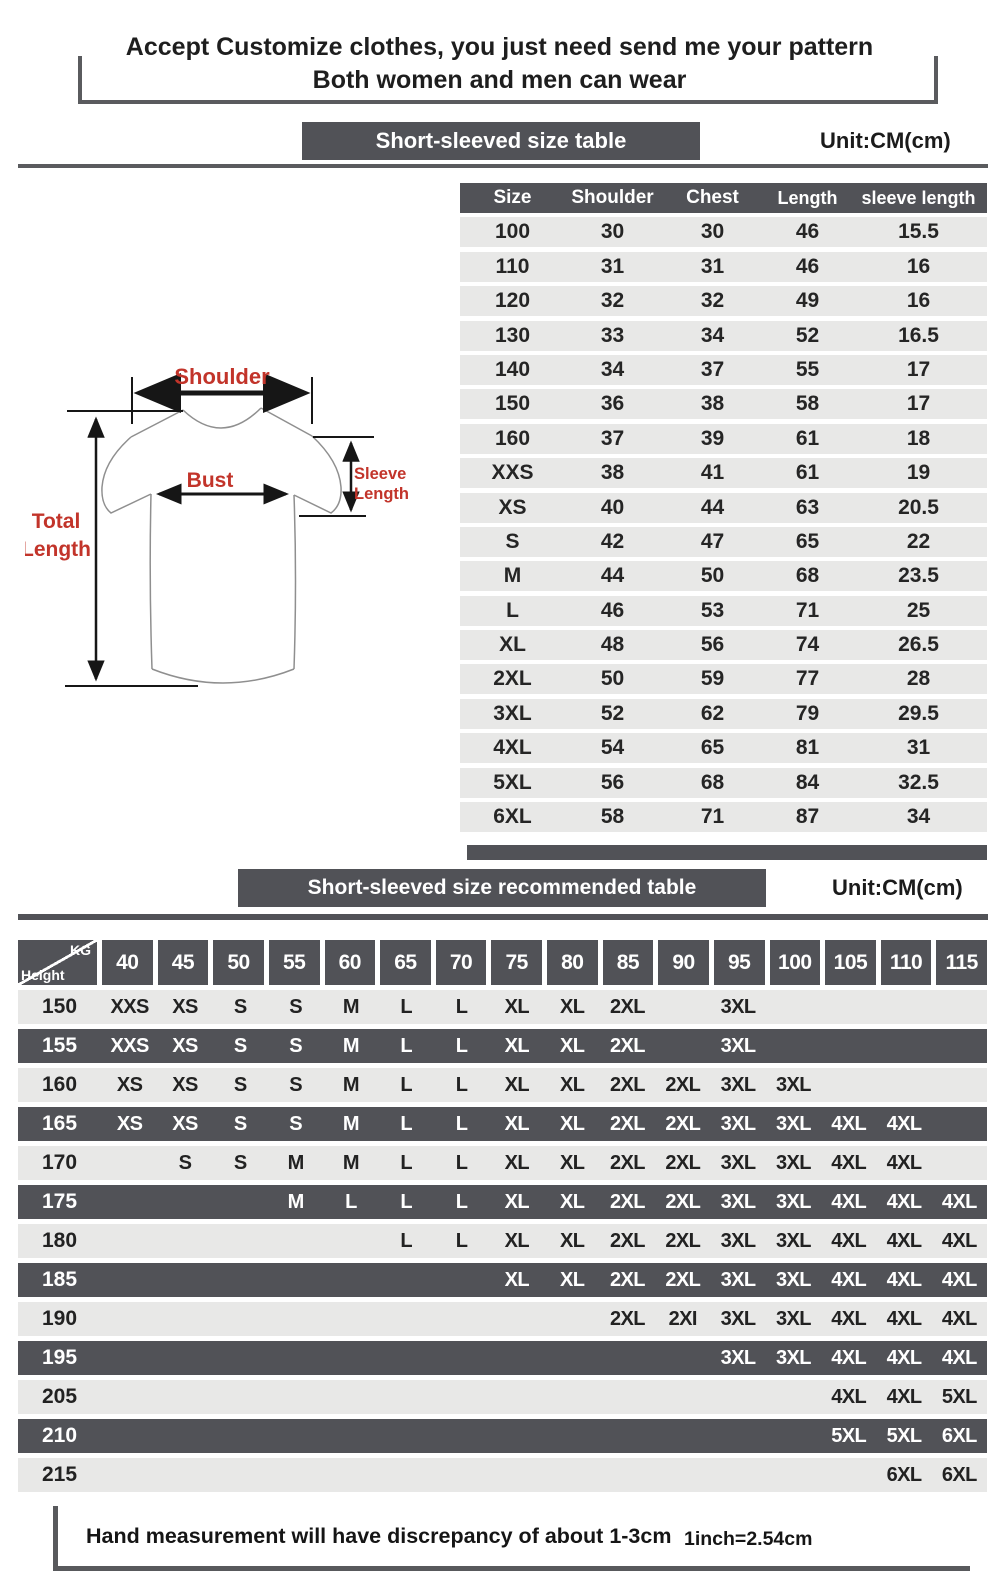  I want to click on bust-label: Bust, so click(210, 480).